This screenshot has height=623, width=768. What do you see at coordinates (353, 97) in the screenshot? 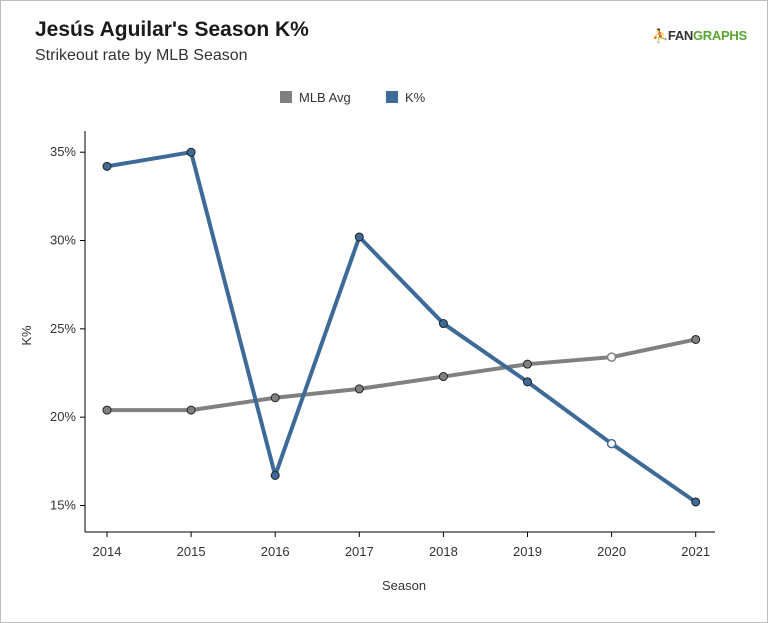
I see `legend: MLB Avg K%` at bounding box center [353, 97].